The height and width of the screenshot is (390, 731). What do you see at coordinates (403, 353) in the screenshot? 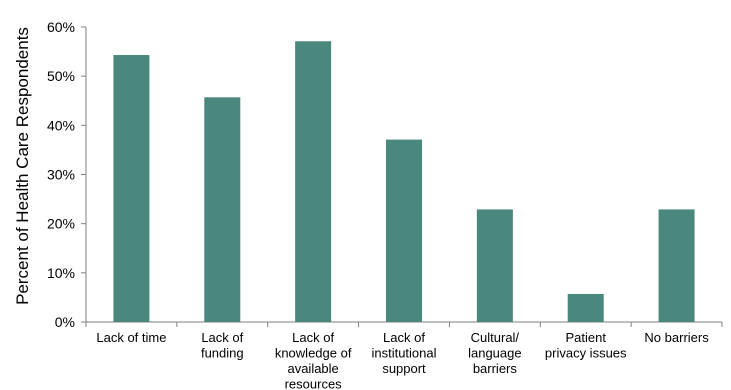
I see `x-category-label: Lack of institutional support` at bounding box center [403, 353].